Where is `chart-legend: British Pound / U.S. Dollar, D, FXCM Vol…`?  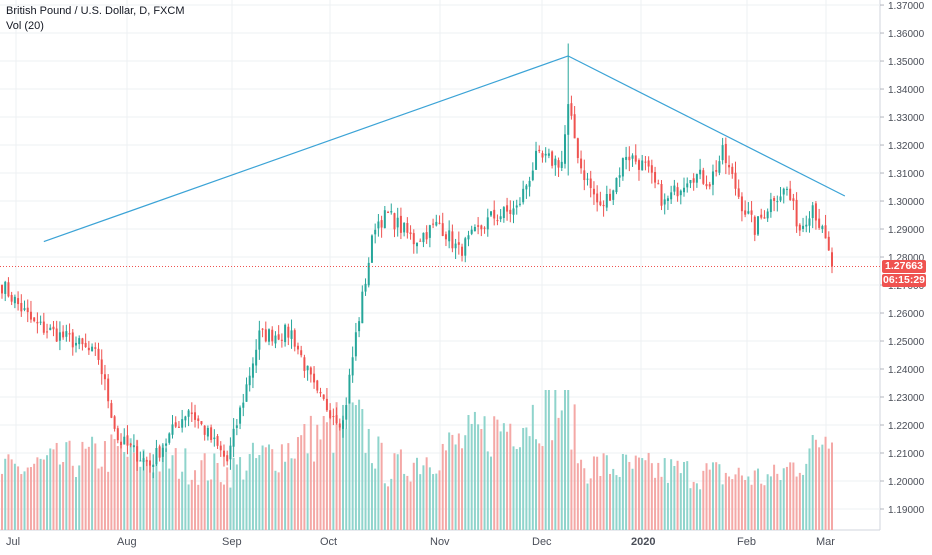
chart-legend: British Pound / U.S. Dollar, D, FXCM Vol… is located at coordinates (95, 19).